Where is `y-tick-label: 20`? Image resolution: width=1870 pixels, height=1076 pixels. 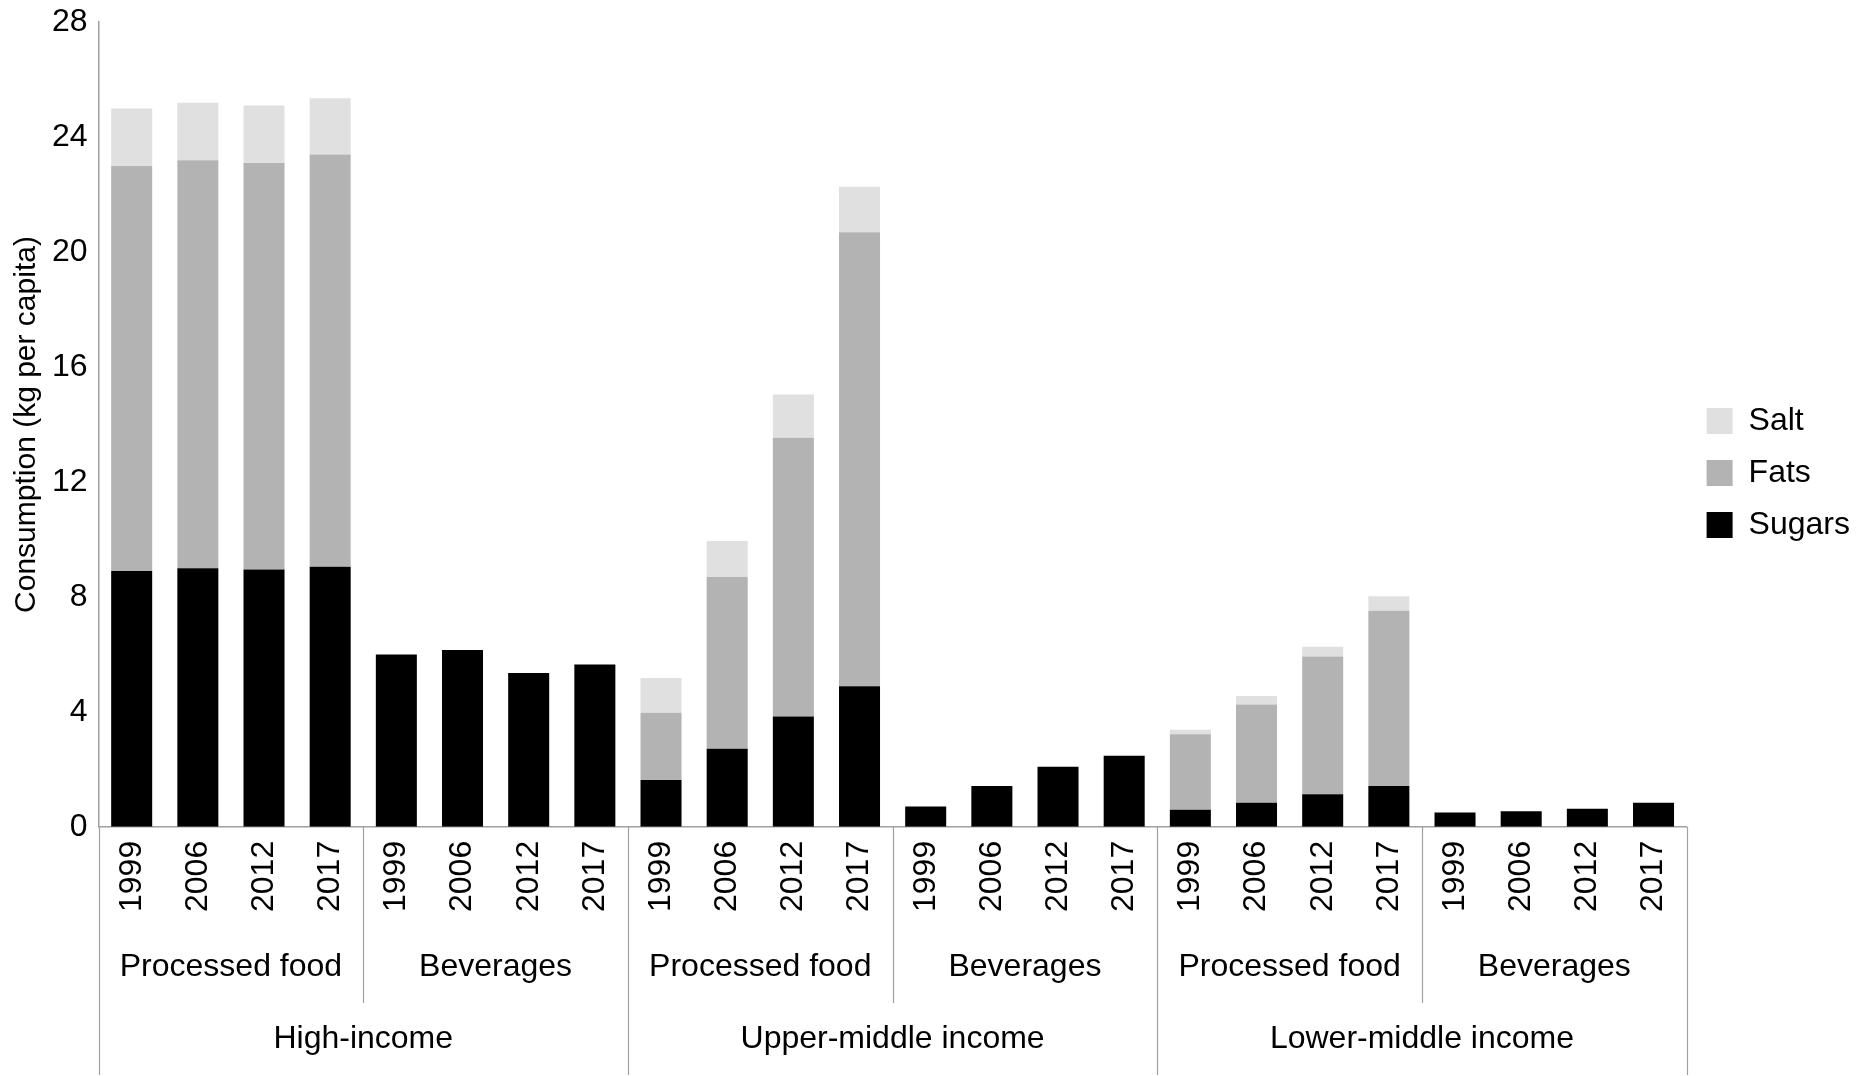 y-tick-label: 20 is located at coordinates (70, 249).